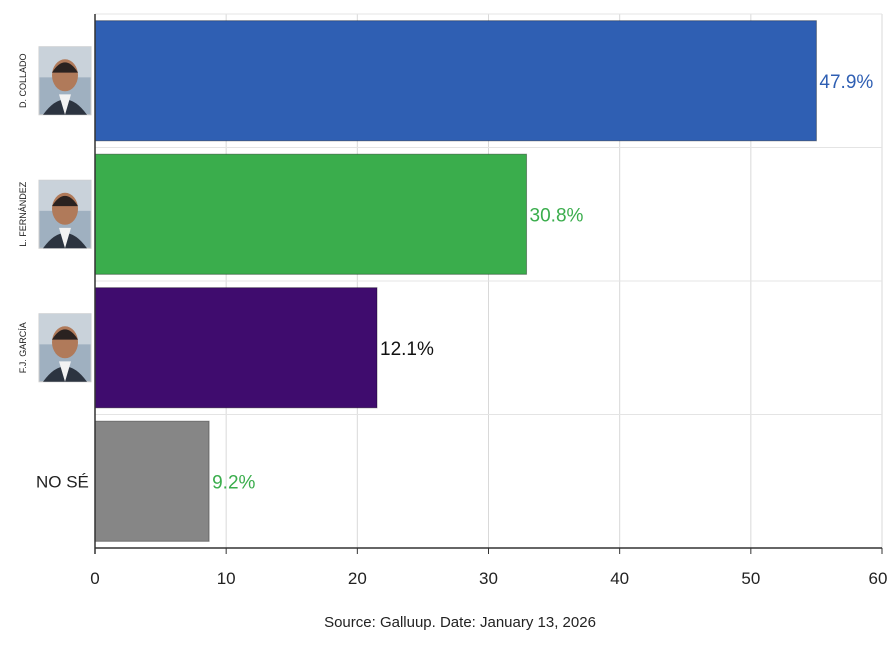 Image resolution: width=895 pixels, height=654 pixels. What do you see at coordinates (23, 347) in the screenshot?
I see `category-label: F.J. GARCÍA` at bounding box center [23, 347].